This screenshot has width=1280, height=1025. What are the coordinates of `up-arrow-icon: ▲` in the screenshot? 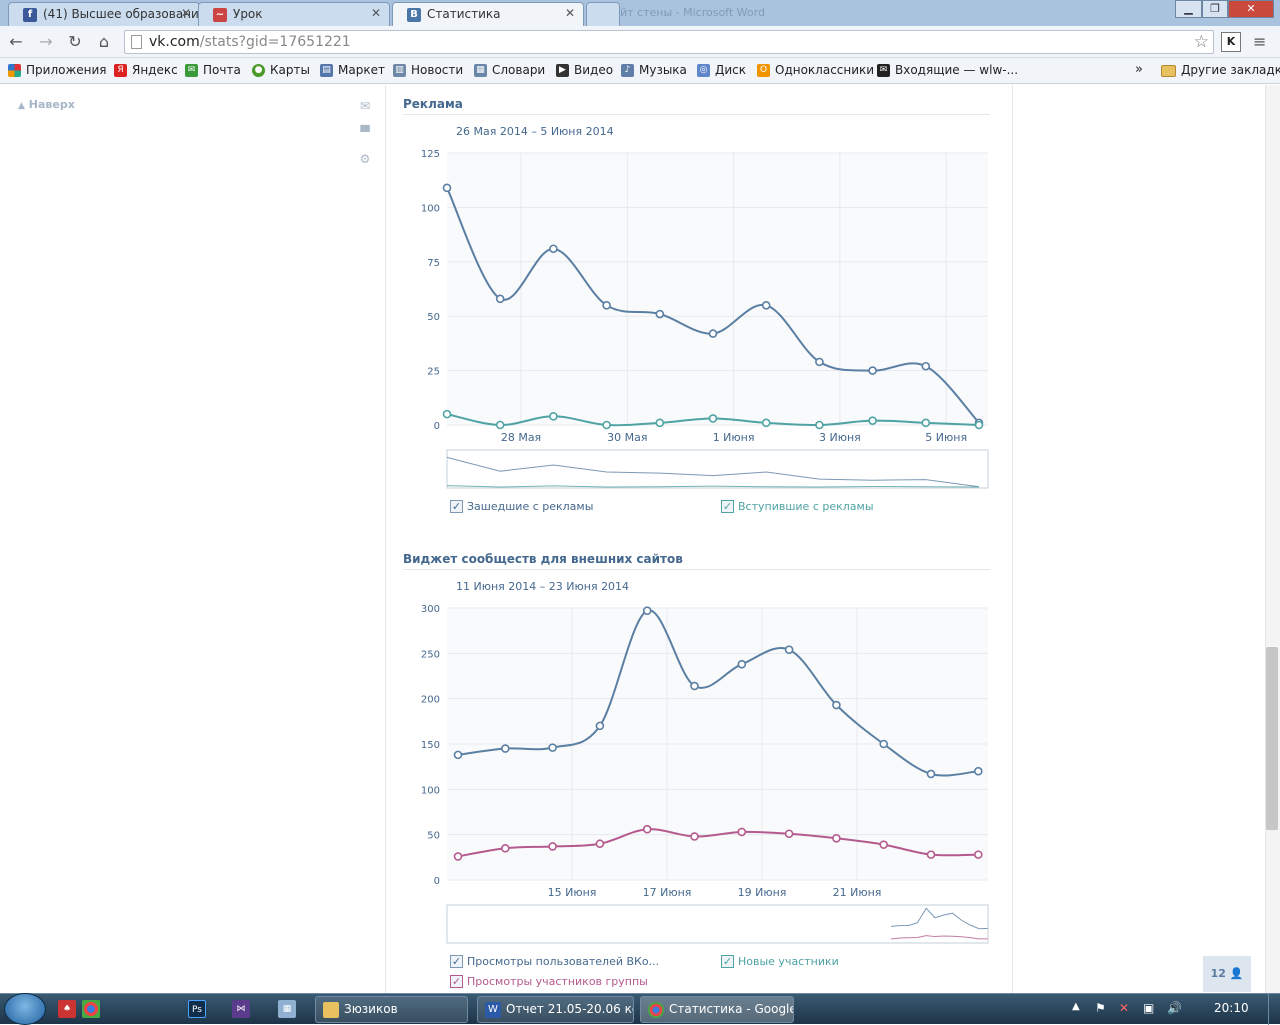 It's located at (21, 106).